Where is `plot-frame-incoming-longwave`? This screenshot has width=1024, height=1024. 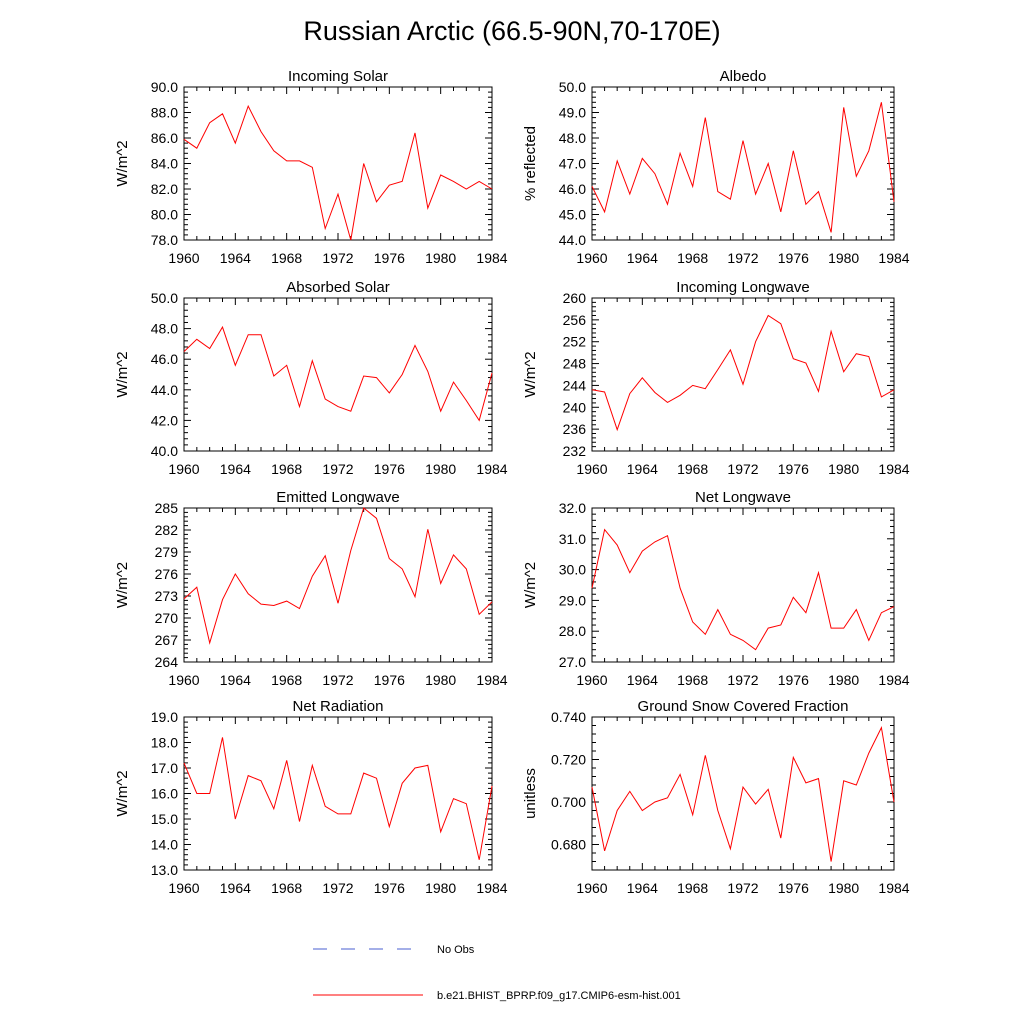 plot-frame-incoming-longwave is located at coordinates (743, 374).